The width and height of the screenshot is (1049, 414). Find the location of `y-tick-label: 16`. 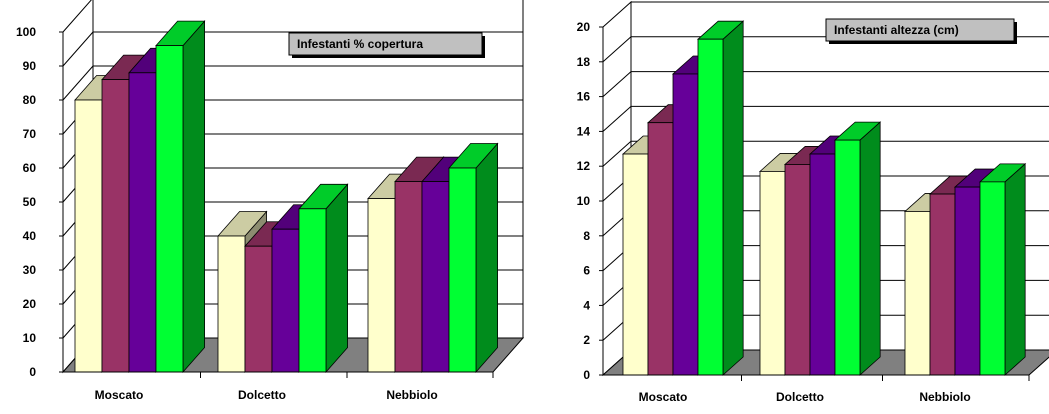

y-tick-label: 16 is located at coordinates (584, 97).